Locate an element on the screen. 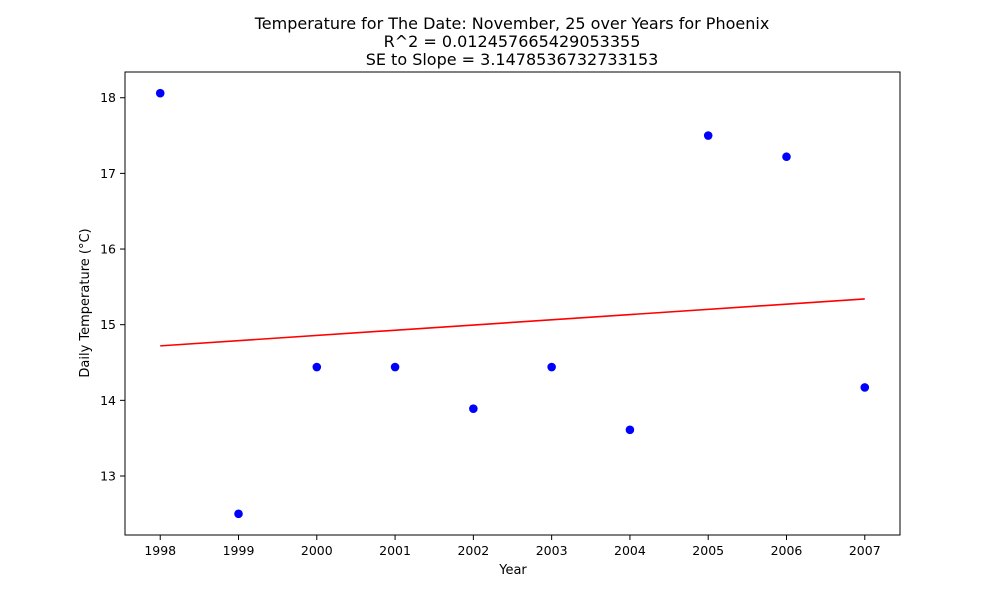  x-axis-ticks: 1998 1999 2000 2001 2002 2003 2004 2005 2006 2007 is located at coordinates (512, 546).